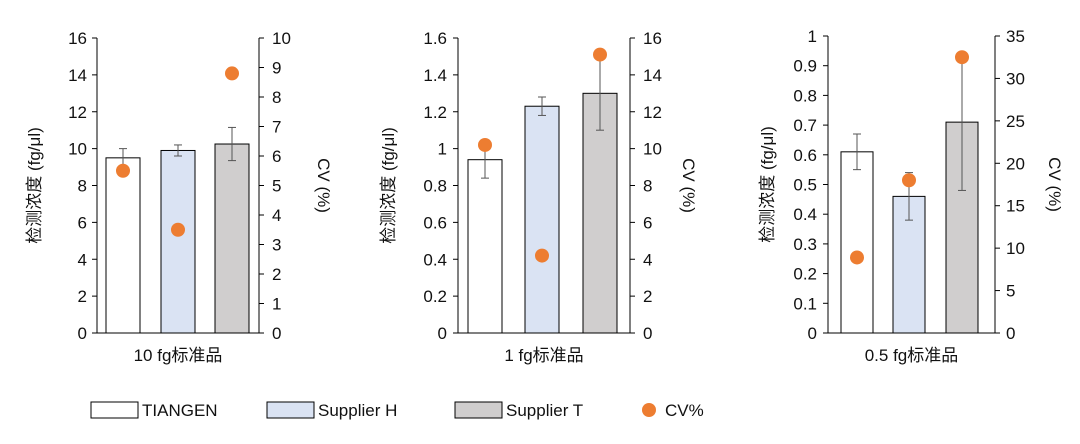  I want to click on y2-tick-label: 12, so click(652, 112).